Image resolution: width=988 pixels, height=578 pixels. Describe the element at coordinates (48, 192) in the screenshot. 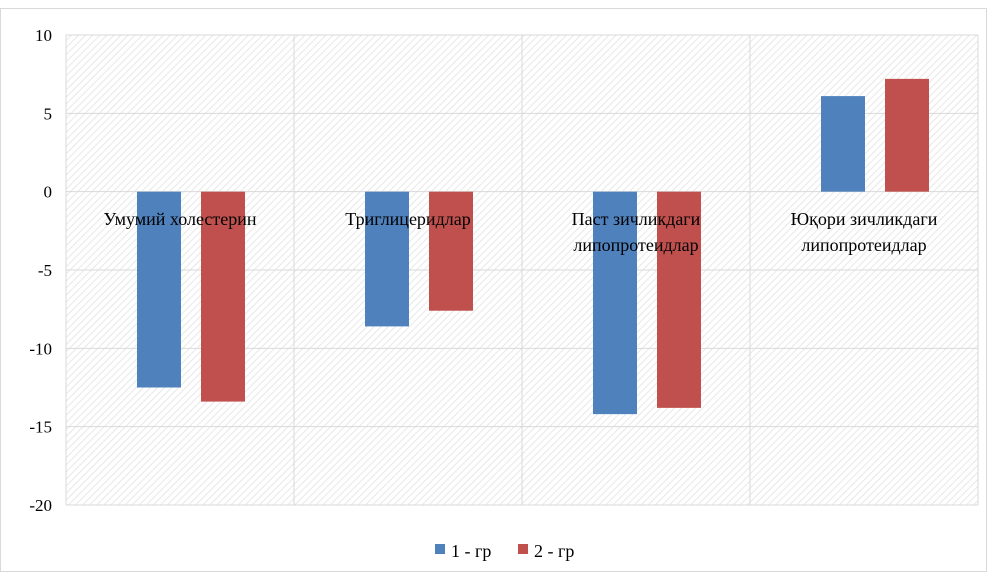

I see `y-tick-label: 0` at that location.